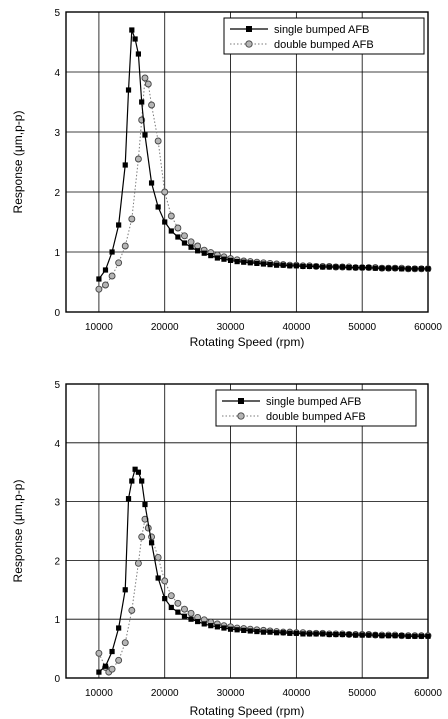 The width and height of the screenshot is (448, 719). What do you see at coordinates (57, 313) in the screenshot?
I see `y-tick-label: 0` at bounding box center [57, 313].